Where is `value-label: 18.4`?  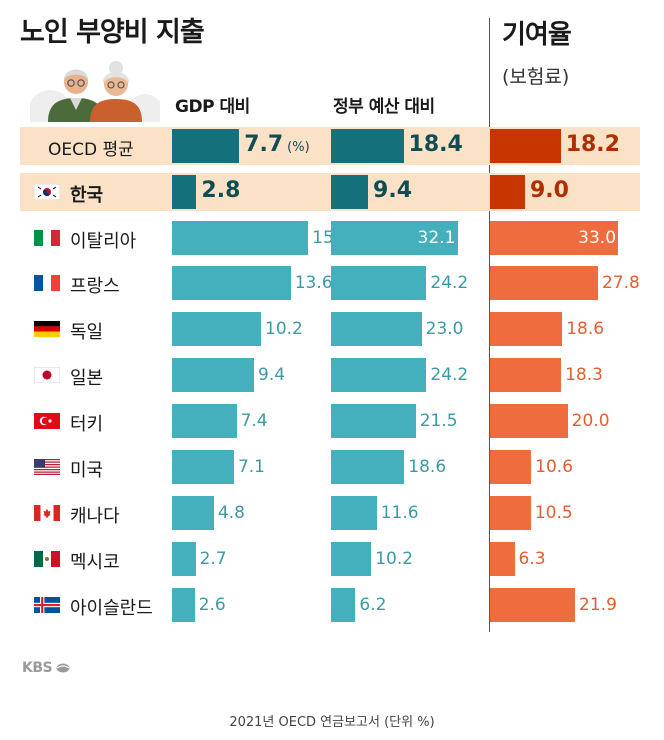
value-label: 18.4 is located at coordinates (435, 144).